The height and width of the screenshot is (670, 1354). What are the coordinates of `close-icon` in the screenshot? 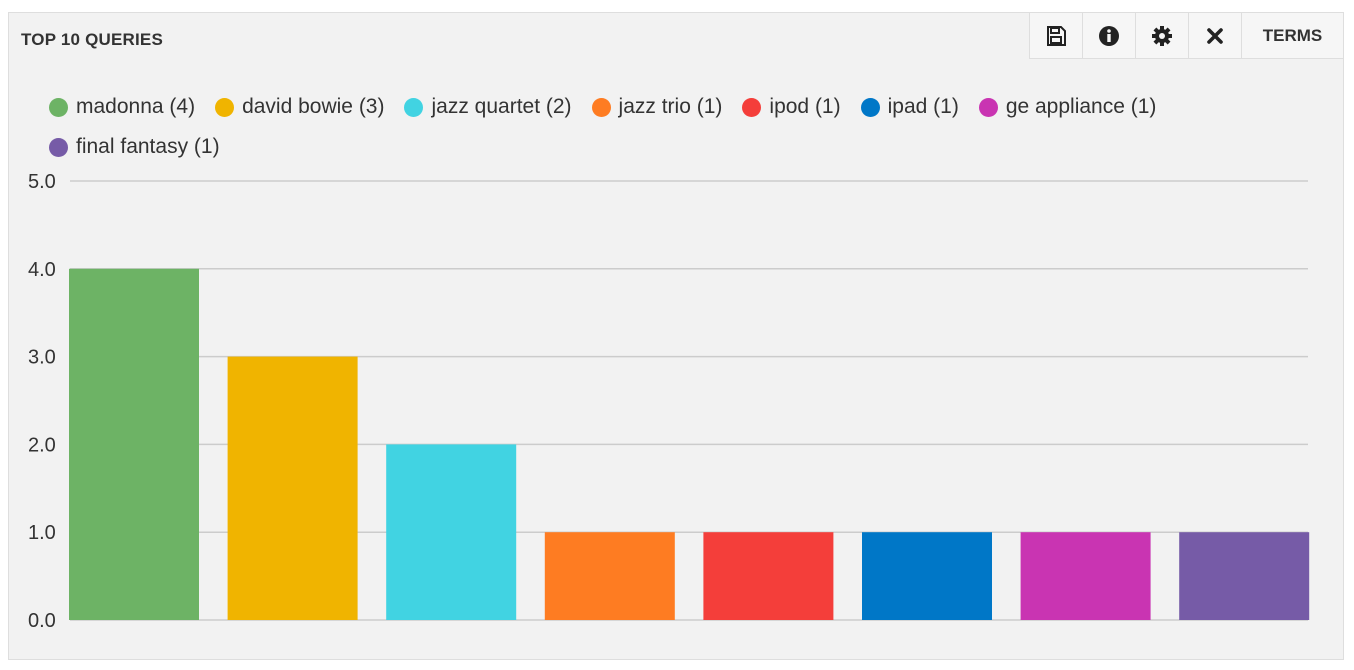 It's located at (1215, 35).